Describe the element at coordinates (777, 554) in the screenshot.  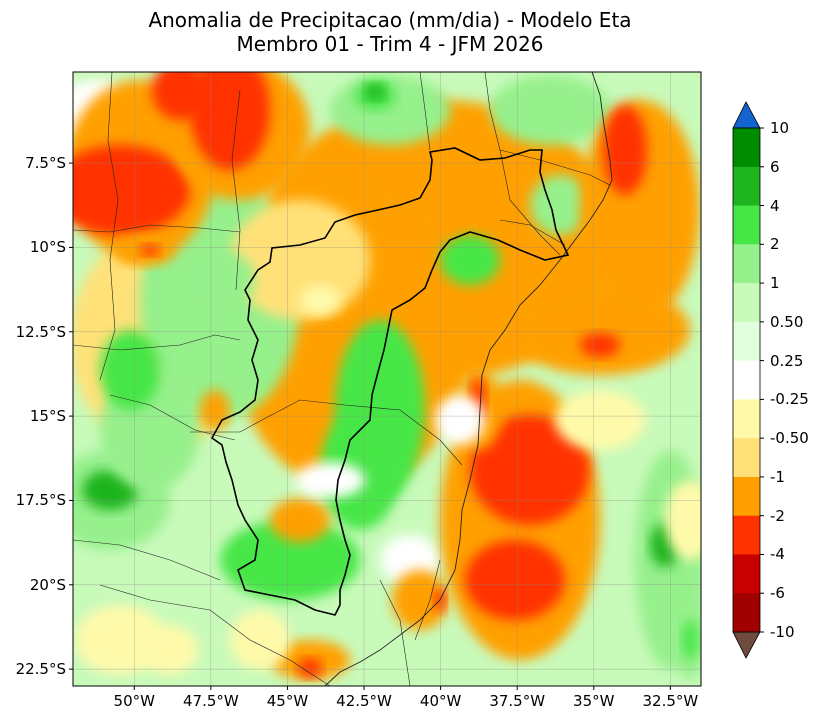
I see `colorbar-label: -4` at that location.